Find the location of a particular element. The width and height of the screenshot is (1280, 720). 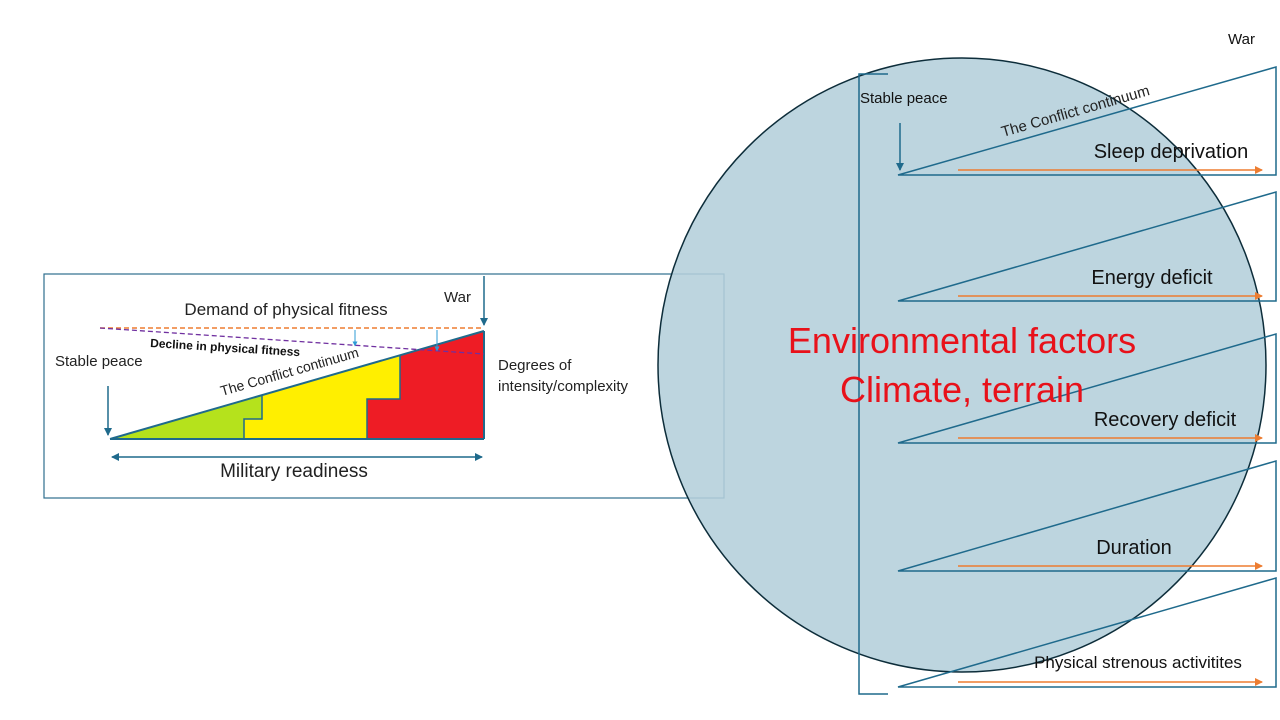

stressor-duration: Duration is located at coordinates (1087, 516).